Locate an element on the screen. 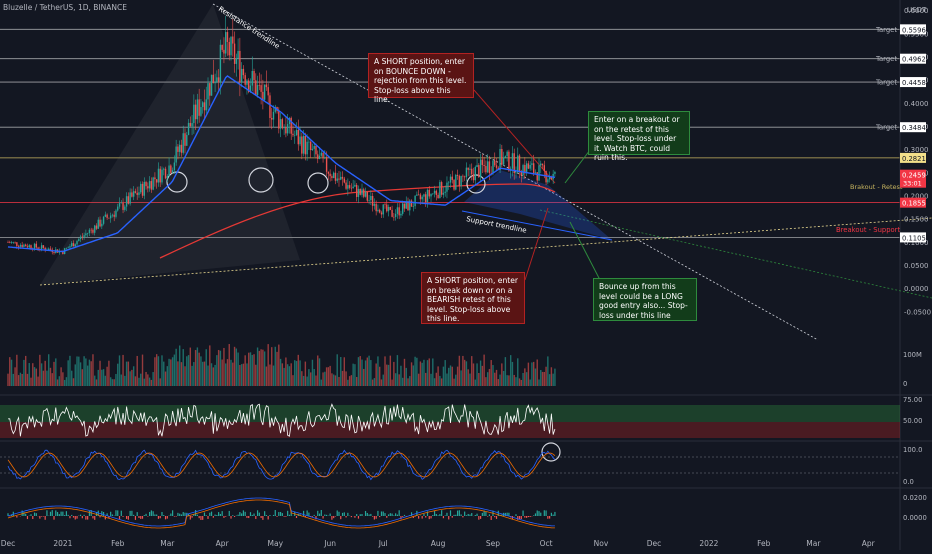  price-tick-label: 0.1500 is located at coordinates (916, 220).